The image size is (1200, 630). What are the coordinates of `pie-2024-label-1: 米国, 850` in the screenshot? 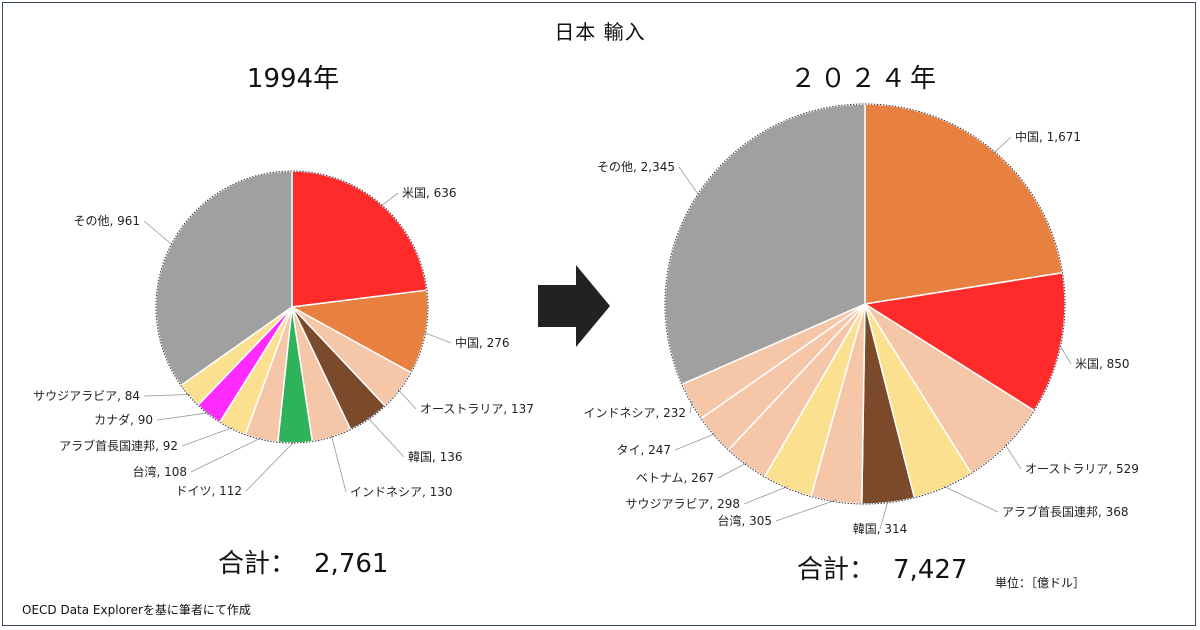 It's located at (1102, 364).